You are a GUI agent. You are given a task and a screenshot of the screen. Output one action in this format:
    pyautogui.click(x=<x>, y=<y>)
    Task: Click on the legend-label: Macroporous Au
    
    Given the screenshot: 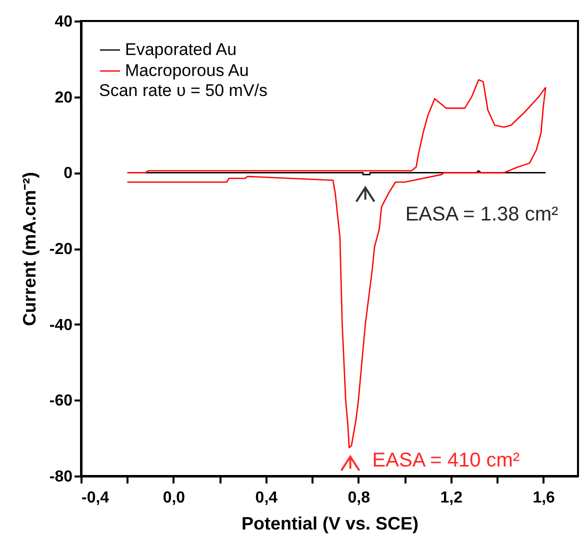 What is the action you would take?
    pyautogui.click(x=187, y=70)
    